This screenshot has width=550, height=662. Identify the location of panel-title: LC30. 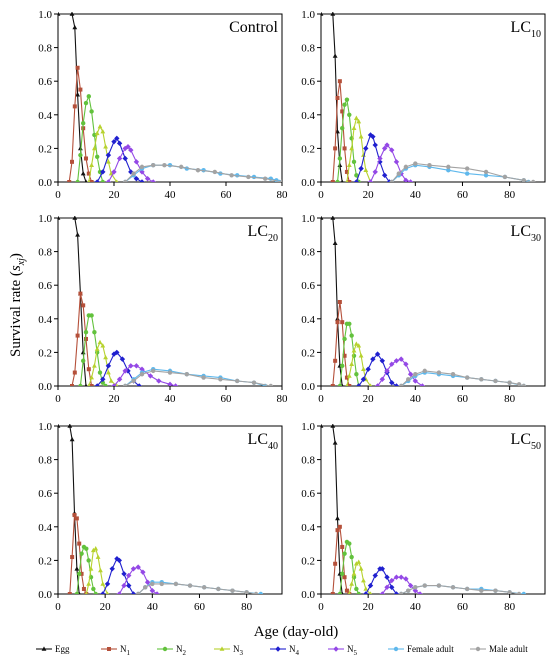
(526, 233).